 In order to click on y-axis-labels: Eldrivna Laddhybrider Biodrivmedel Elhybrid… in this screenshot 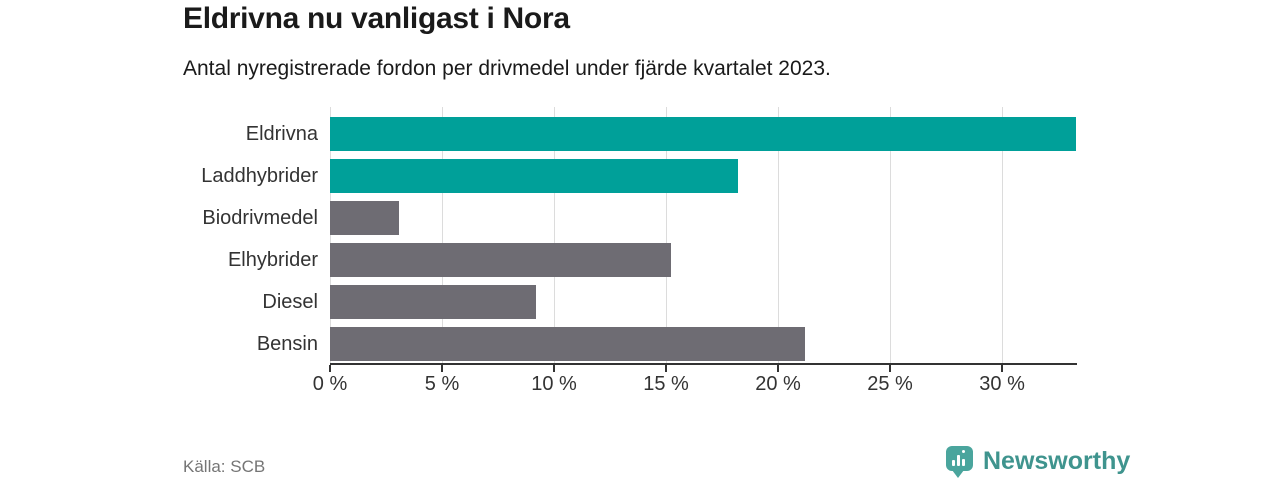, I will do `click(250, 235)`.